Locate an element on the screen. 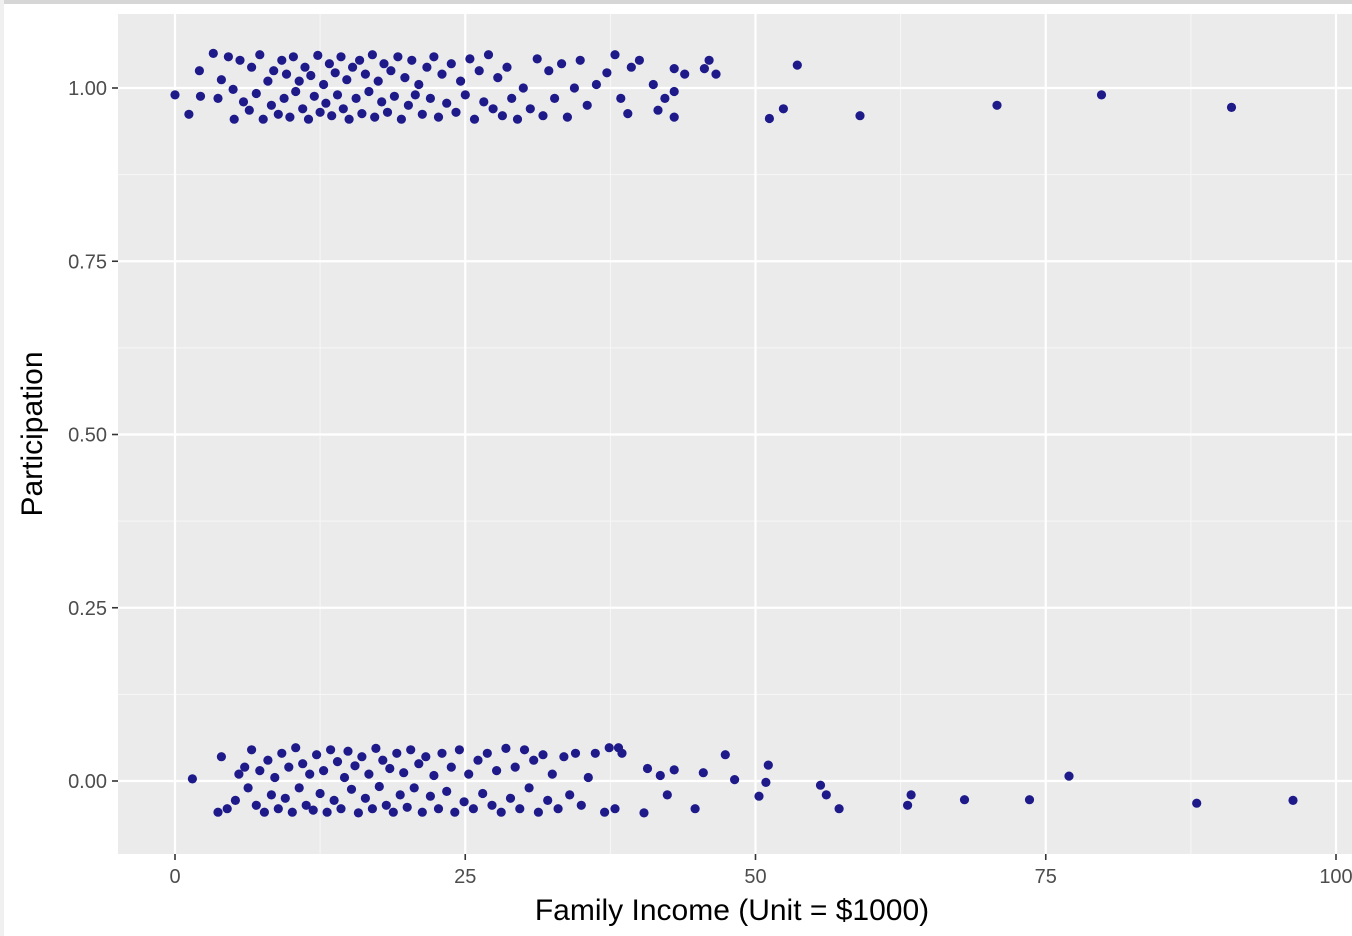  y-axis-title: Participation is located at coordinates (32, 433).